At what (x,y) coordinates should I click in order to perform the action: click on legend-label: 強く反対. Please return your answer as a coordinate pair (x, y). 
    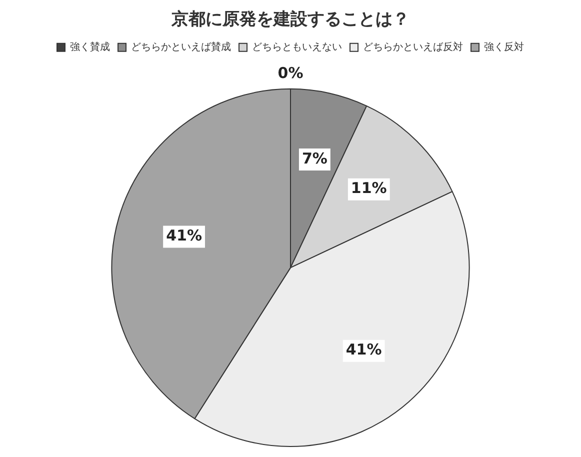
    Looking at the image, I should click on (504, 46).